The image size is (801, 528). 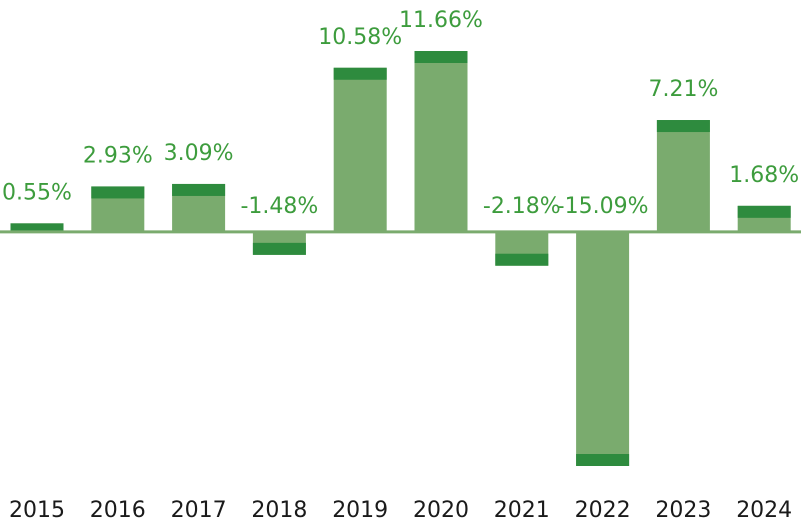 I want to click on x-tick-label: 2015, so click(x=37, y=510).